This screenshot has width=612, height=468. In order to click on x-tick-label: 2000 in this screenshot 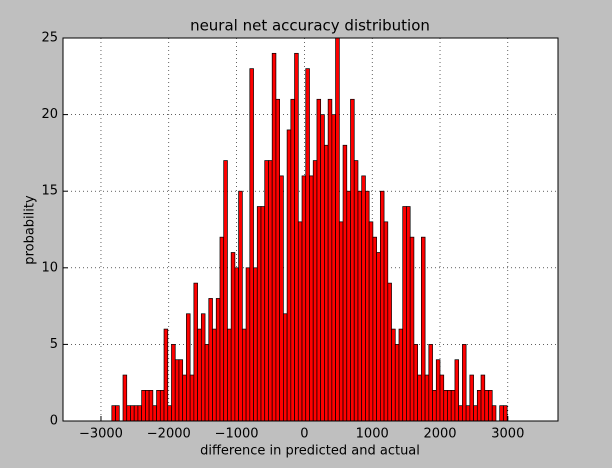, I will do `click(439, 434)`.